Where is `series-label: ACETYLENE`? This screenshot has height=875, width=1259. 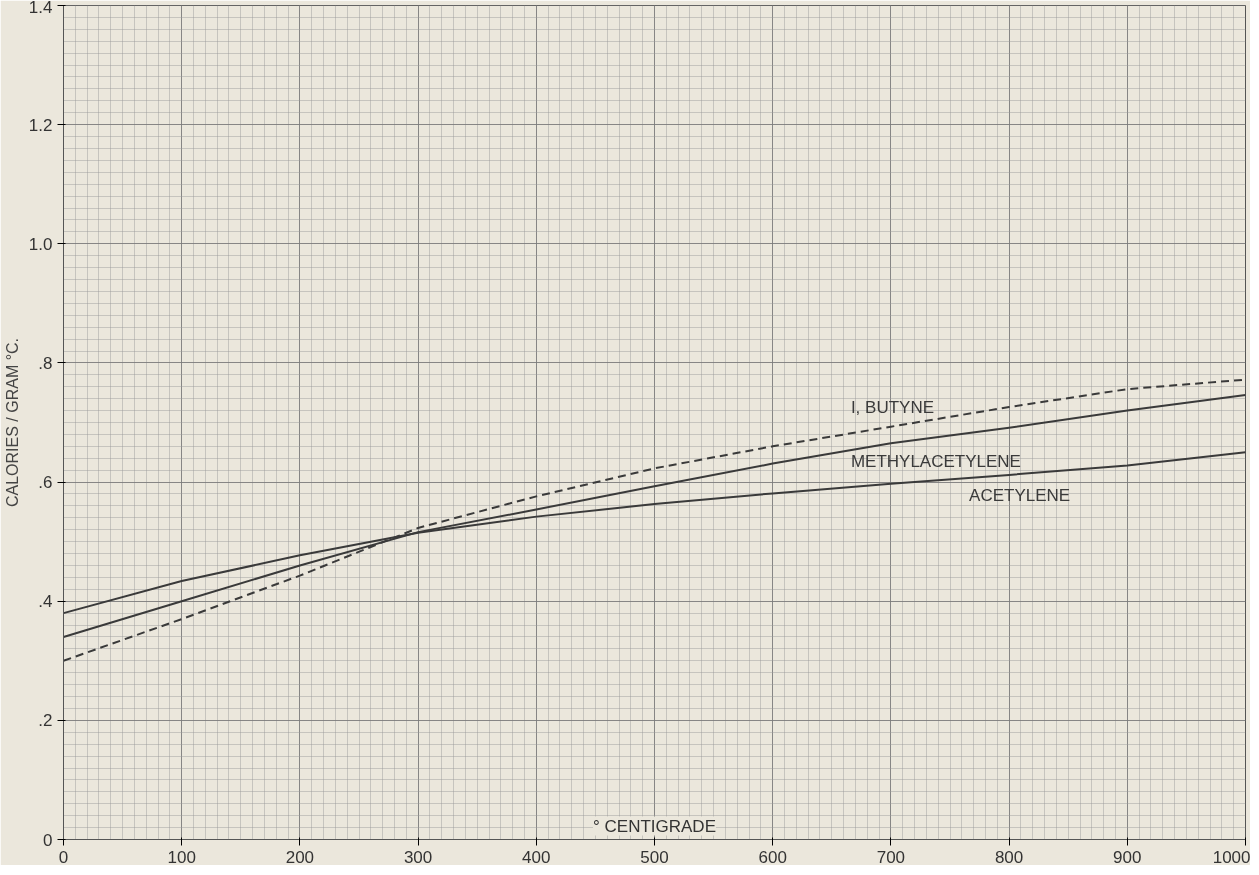
series-label: ACETYLENE is located at coordinates (1020, 495).